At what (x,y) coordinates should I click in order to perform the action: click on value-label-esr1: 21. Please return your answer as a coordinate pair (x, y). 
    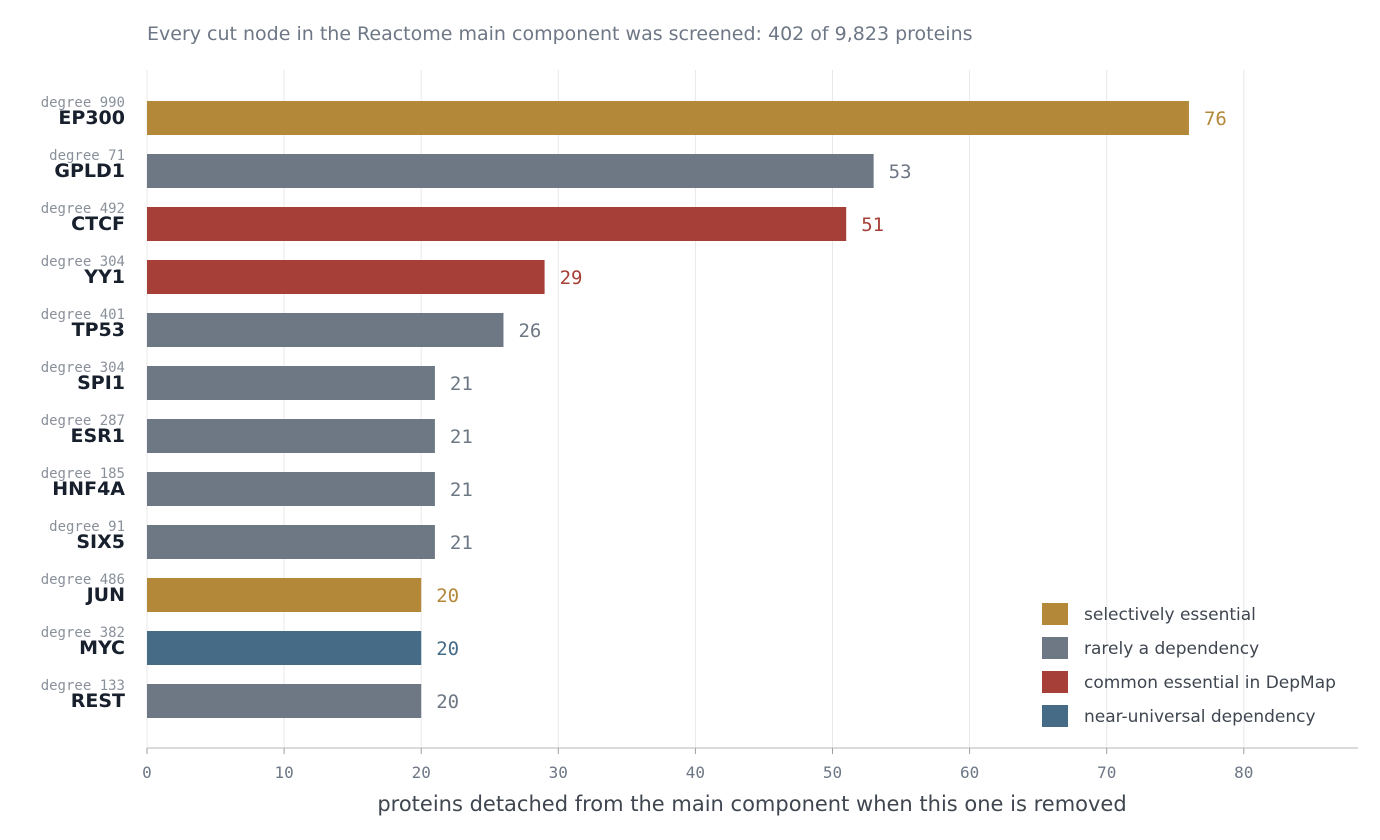
    Looking at the image, I should click on (461, 437).